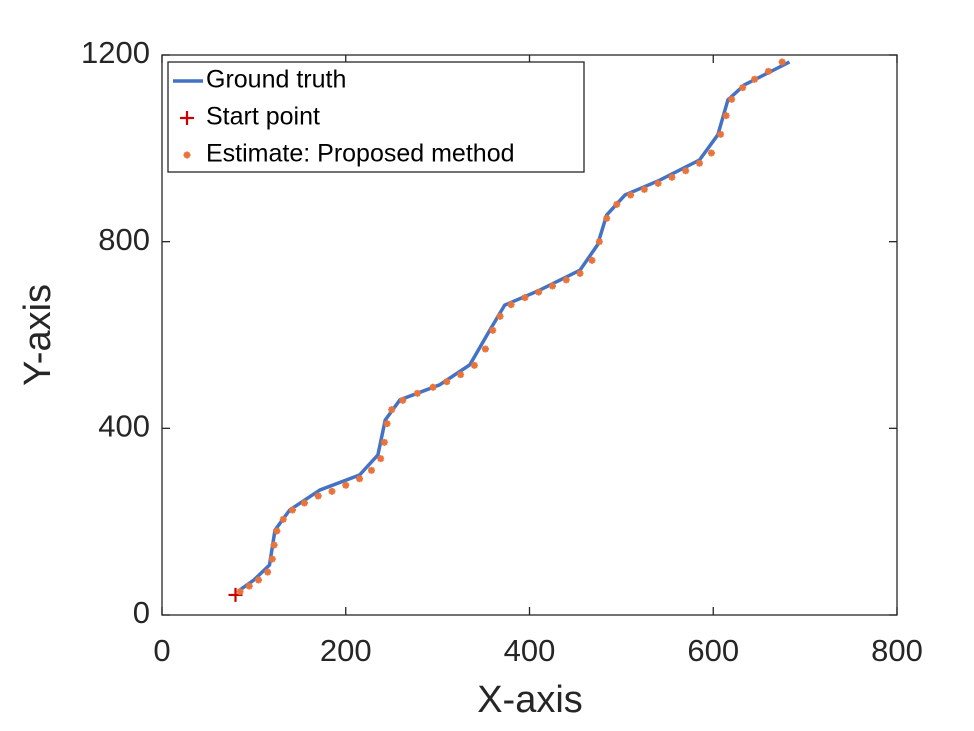 Image resolution: width=974 pixels, height=731 pixels. Describe the element at coordinates (530, 650) in the screenshot. I see `x-tick-label: 400` at that location.